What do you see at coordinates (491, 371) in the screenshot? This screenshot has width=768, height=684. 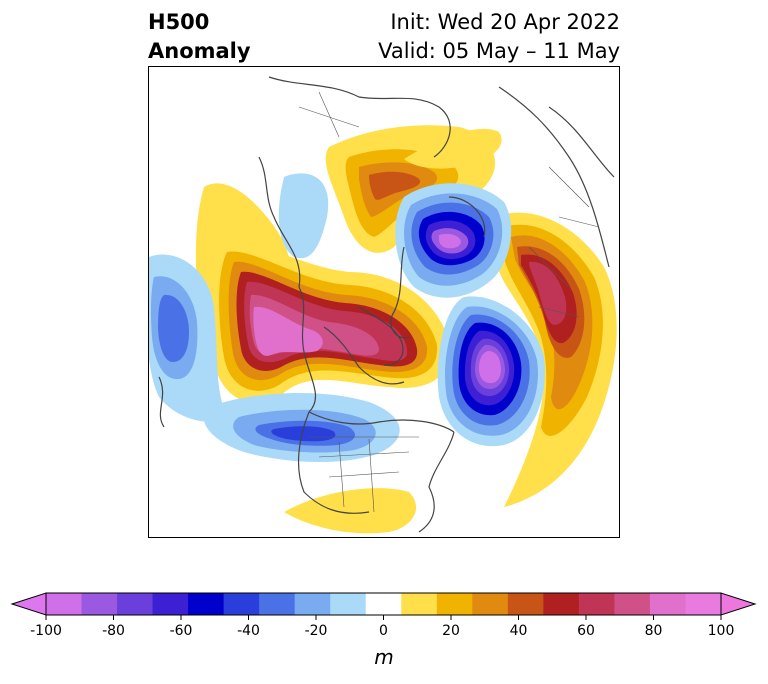 I see `trough-atlantic` at bounding box center [491, 371].